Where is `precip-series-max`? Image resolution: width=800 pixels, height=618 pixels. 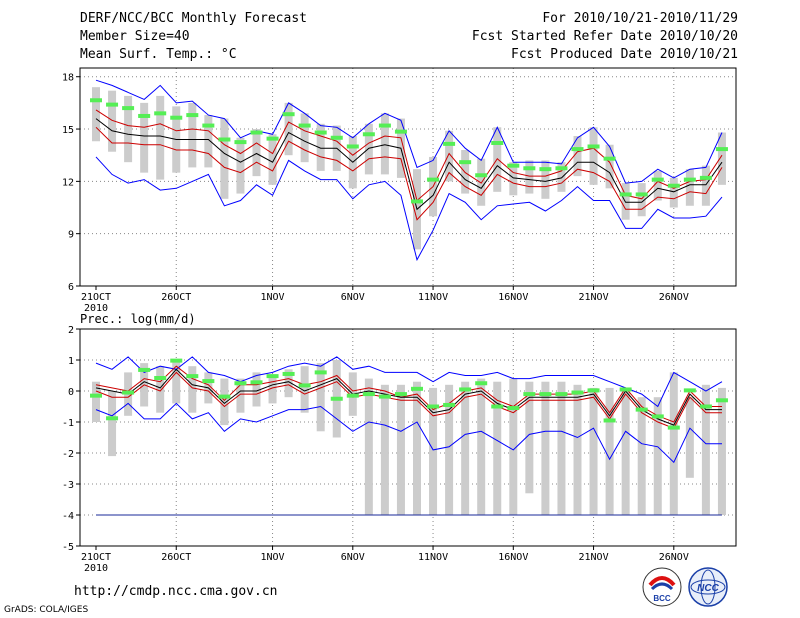
precip-series-max is located at coordinates (409, 382).